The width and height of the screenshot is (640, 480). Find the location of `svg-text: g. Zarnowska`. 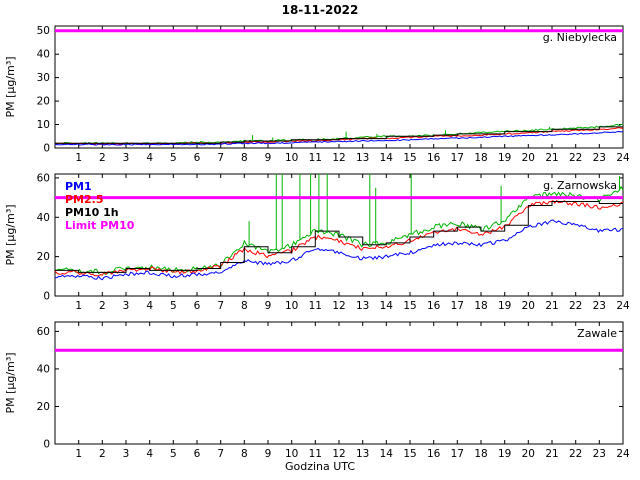

svg-text: g. Zarnowska is located at coordinates (580, 185).